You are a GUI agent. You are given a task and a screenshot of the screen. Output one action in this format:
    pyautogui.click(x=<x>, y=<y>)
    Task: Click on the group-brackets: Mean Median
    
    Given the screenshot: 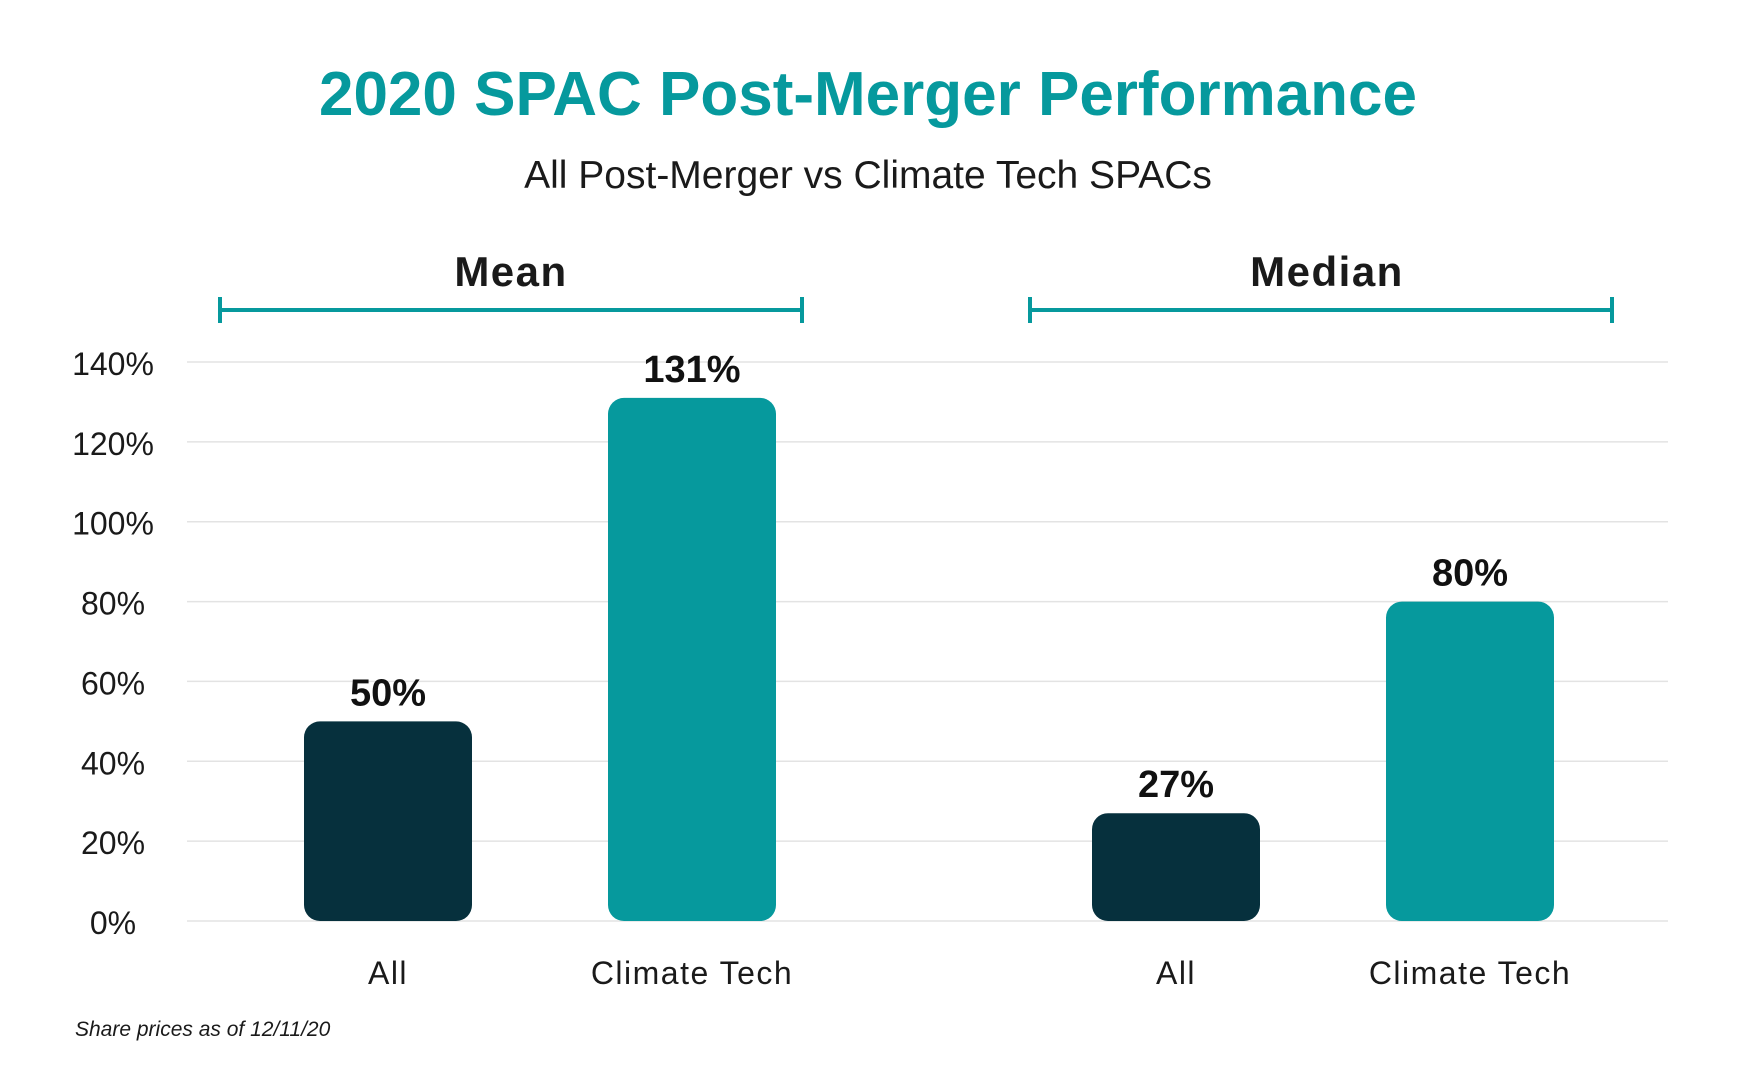 What is the action you would take?
    pyautogui.click(x=916, y=285)
    